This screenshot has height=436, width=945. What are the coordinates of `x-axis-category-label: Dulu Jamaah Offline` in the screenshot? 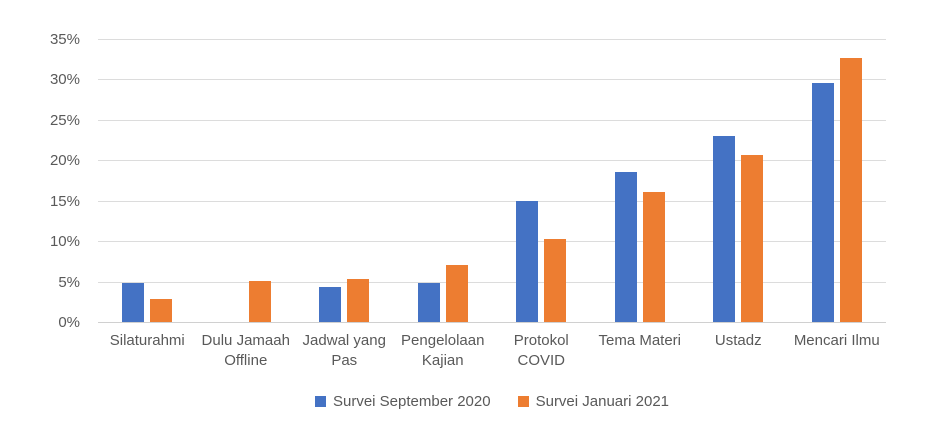 It's located at (245, 350).